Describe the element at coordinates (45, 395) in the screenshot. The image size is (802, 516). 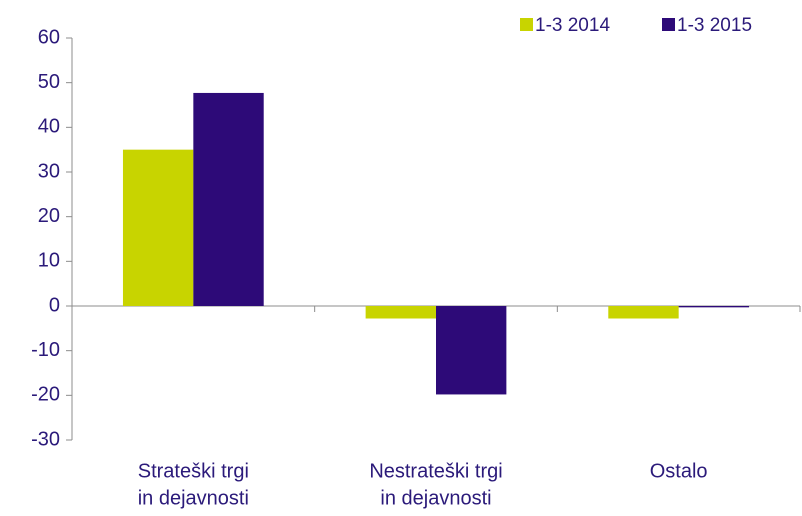
I see `y-tick-label: -20` at that location.